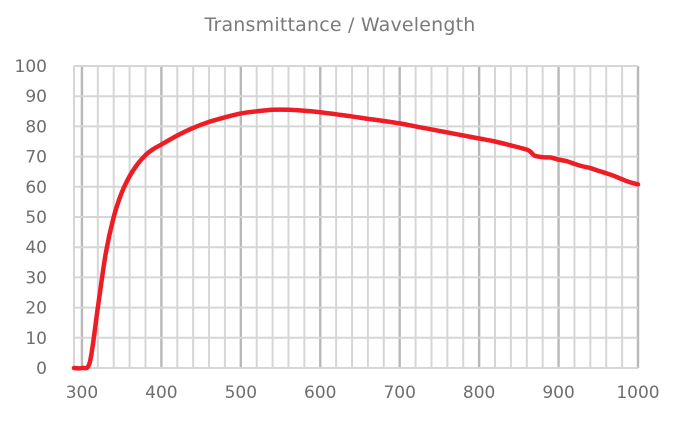 This screenshot has width=680, height=429. What do you see at coordinates (82, 393) in the screenshot?
I see `x-tick-label: 300` at bounding box center [82, 393].